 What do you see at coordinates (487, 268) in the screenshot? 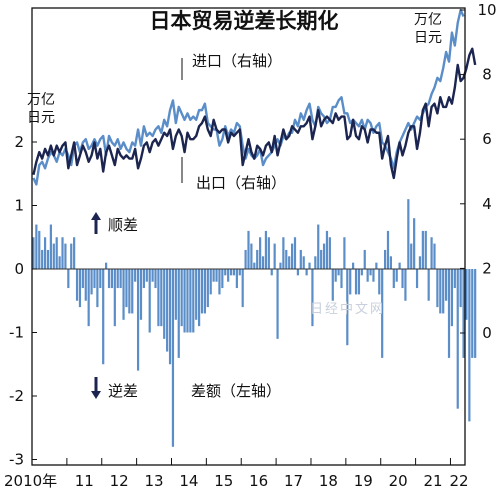
I see `right-tick-label: 2` at bounding box center [487, 268].